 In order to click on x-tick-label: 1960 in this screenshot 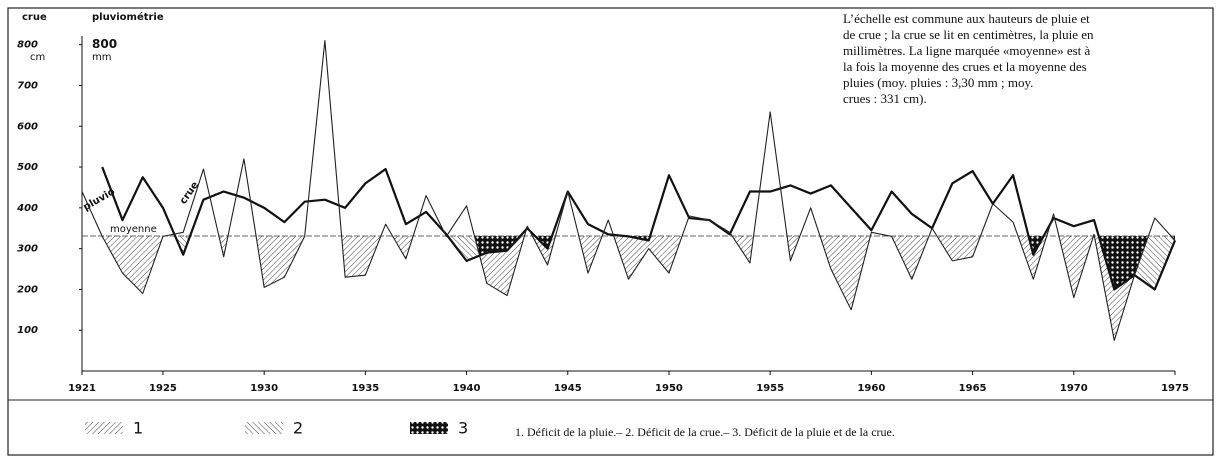, I will do `click(871, 388)`.